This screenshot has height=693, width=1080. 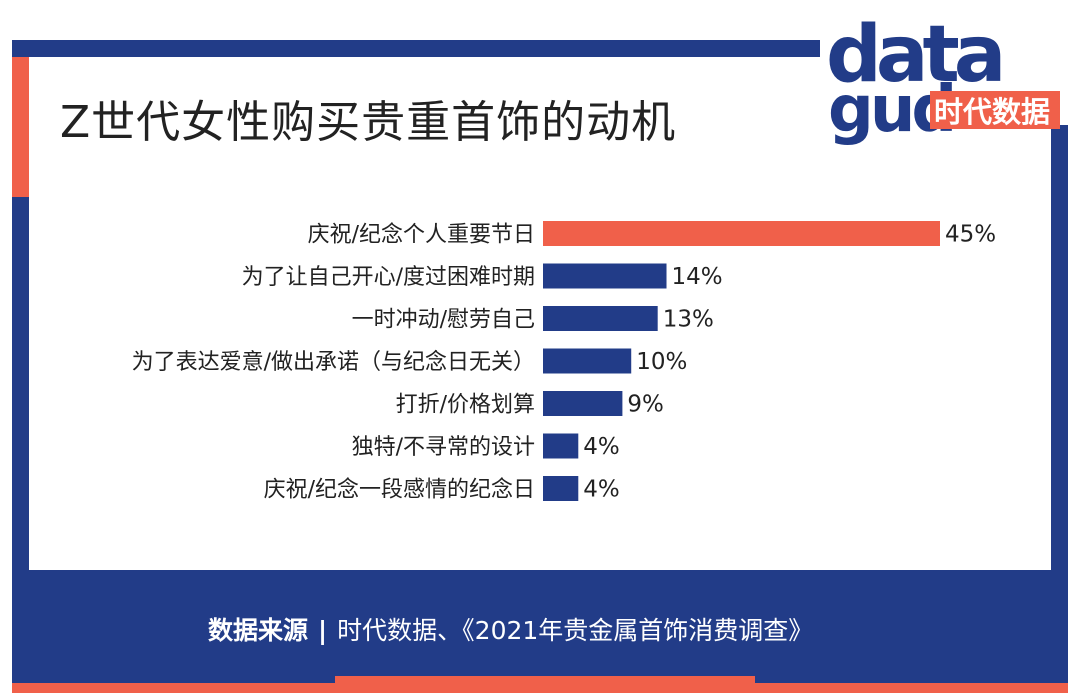 What do you see at coordinates (992, 112) in the screenshot?
I see `logo-cn-text: 时代数据` at bounding box center [992, 112].